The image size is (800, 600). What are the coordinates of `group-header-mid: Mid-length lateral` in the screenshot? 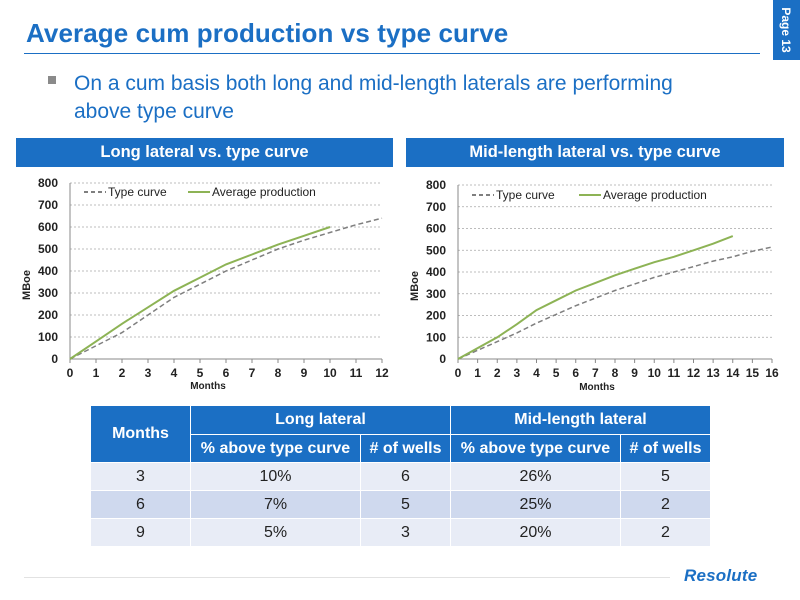 It's located at (580, 420).